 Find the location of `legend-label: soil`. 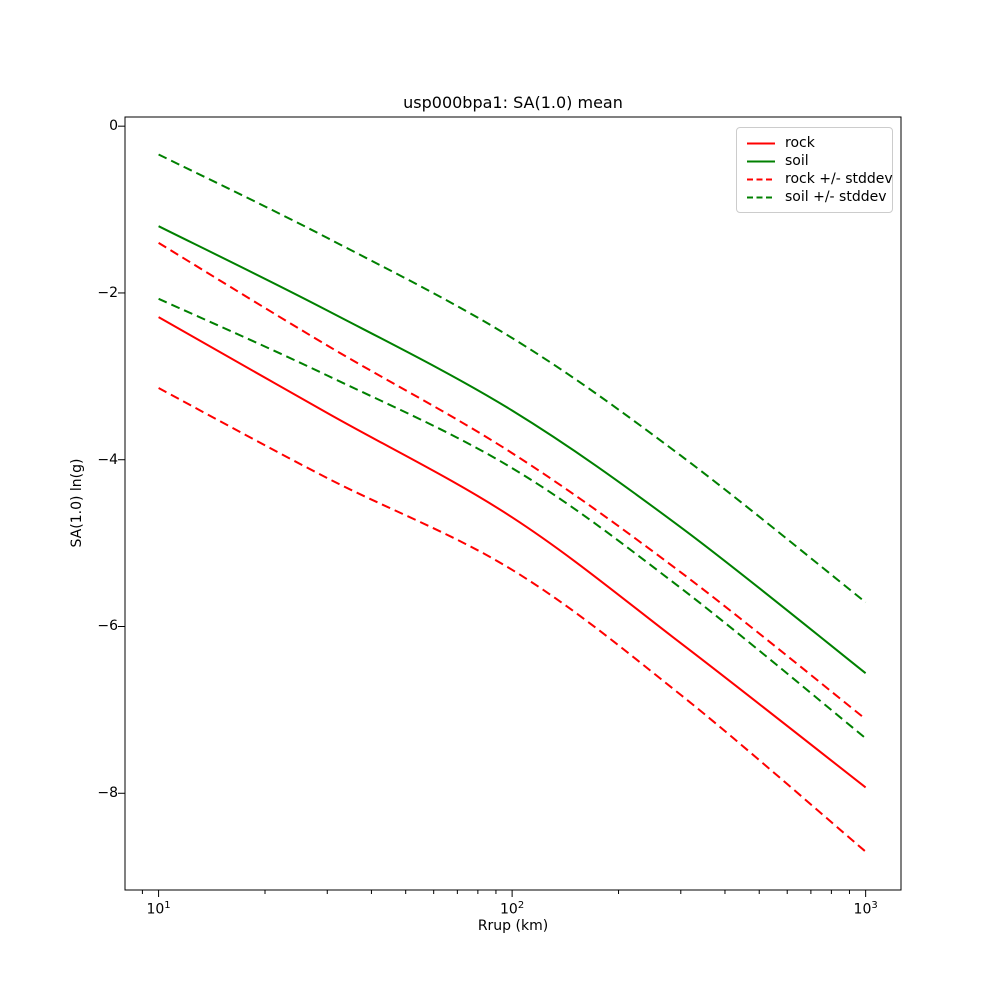

legend-label: soil is located at coordinates (797, 161).